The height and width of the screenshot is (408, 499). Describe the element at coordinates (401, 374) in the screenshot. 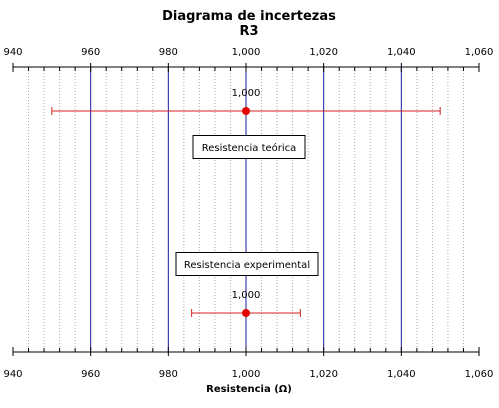

I see `bottom-tick-label: 1,040` at that location.